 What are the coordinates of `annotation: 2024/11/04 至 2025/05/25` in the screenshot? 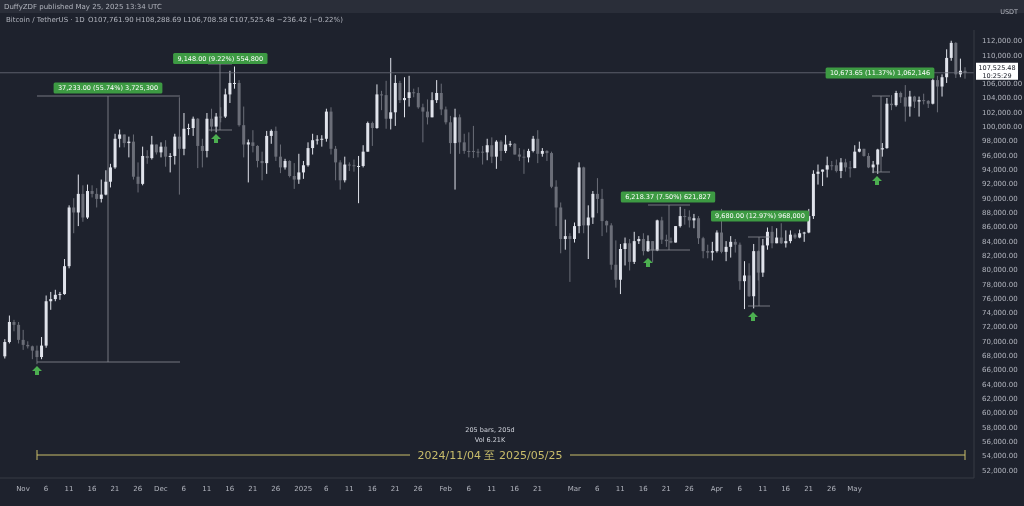 It's located at (490, 455).